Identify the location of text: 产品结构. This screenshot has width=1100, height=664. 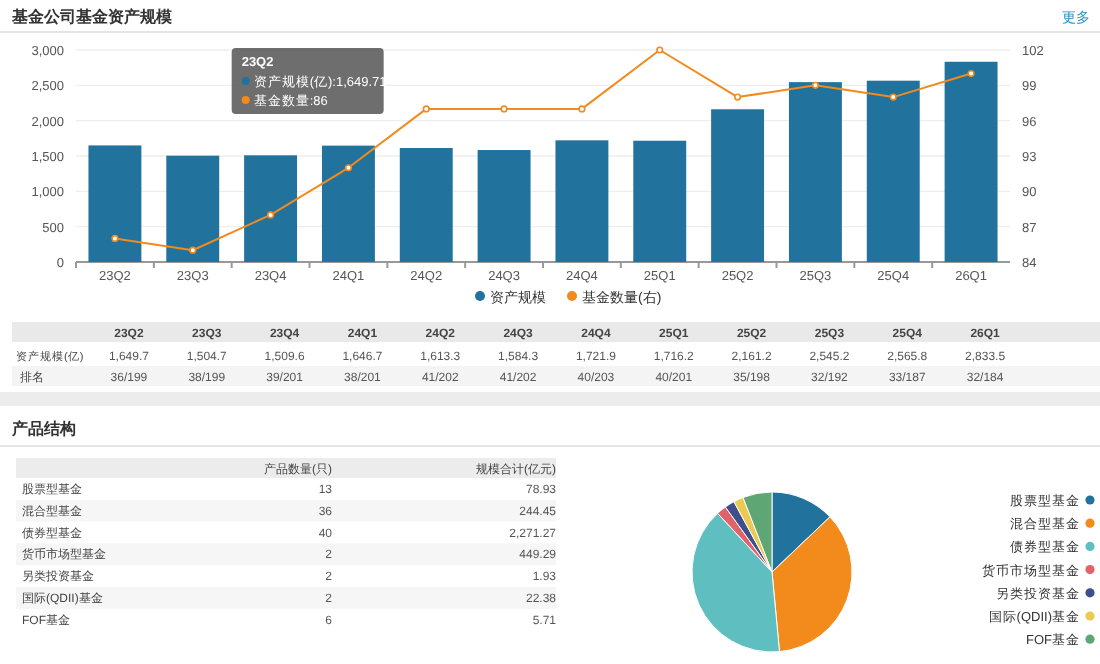
(43, 429).